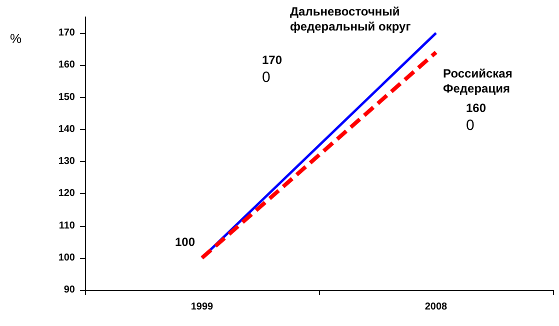 This screenshot has height=326, width=559. Describe the element at coordinates (185, 242) in the screenshot. I see `annotation: 100` at that location.